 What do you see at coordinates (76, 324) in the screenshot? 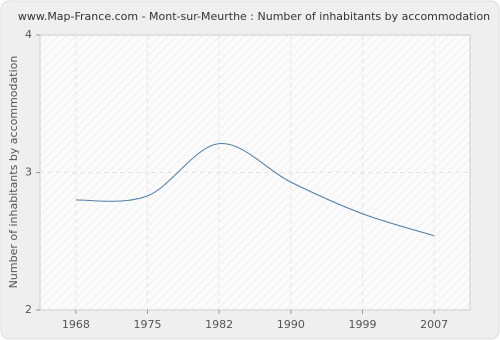
I see `x-tick-label: 1968` at bounding box center [76, 324].